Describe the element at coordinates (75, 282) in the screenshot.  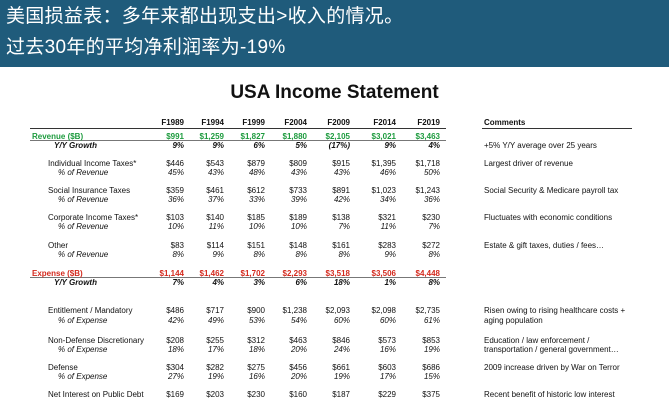
I see `row-label: Y/Y Growth` at that location.